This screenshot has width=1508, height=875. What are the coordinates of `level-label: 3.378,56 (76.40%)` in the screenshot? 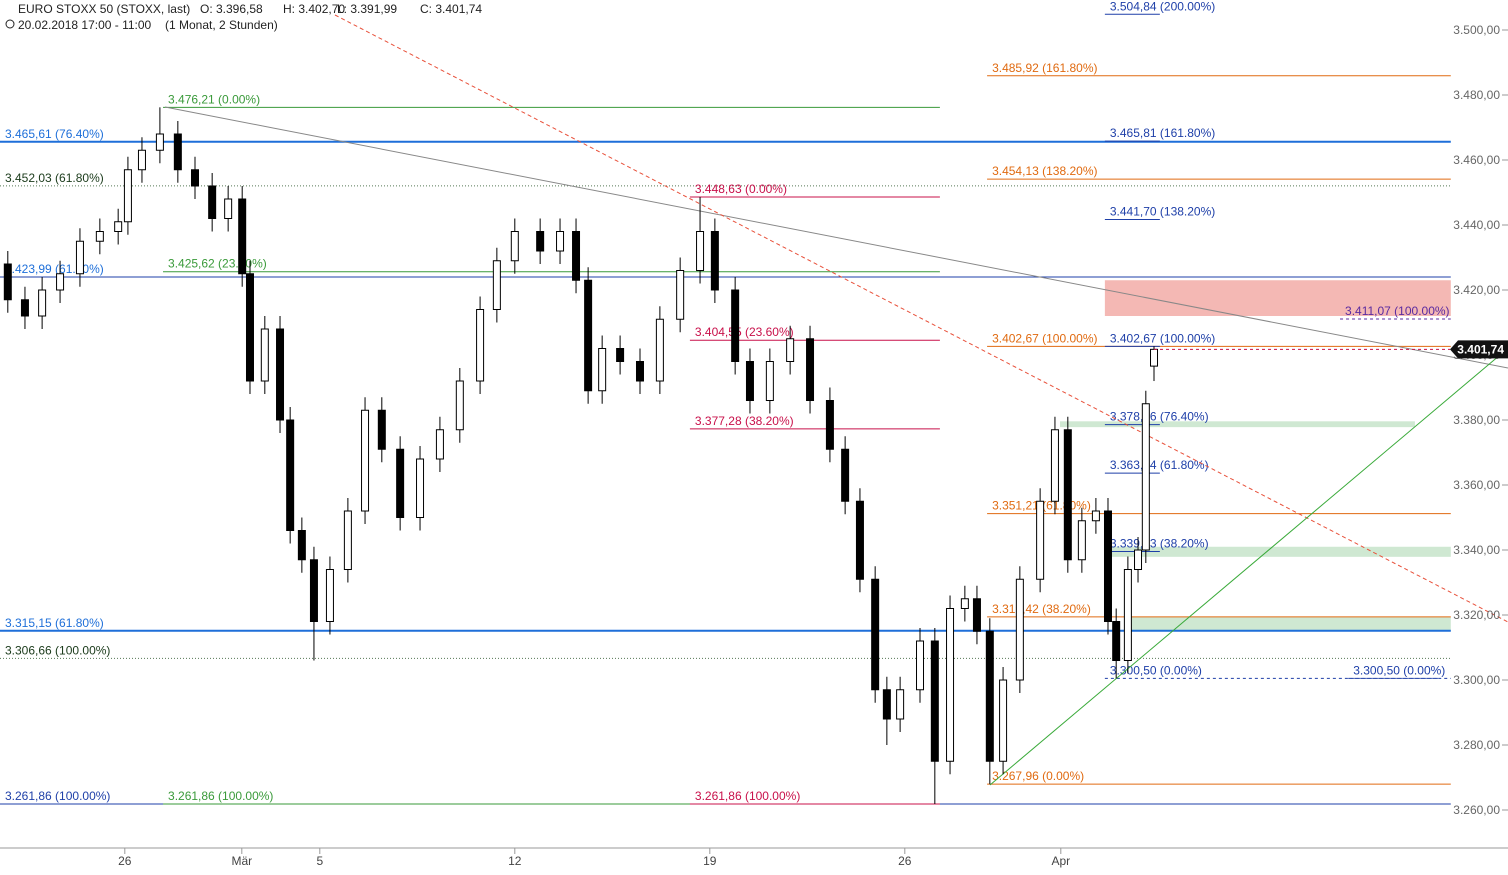 It's located at (1159, 417).